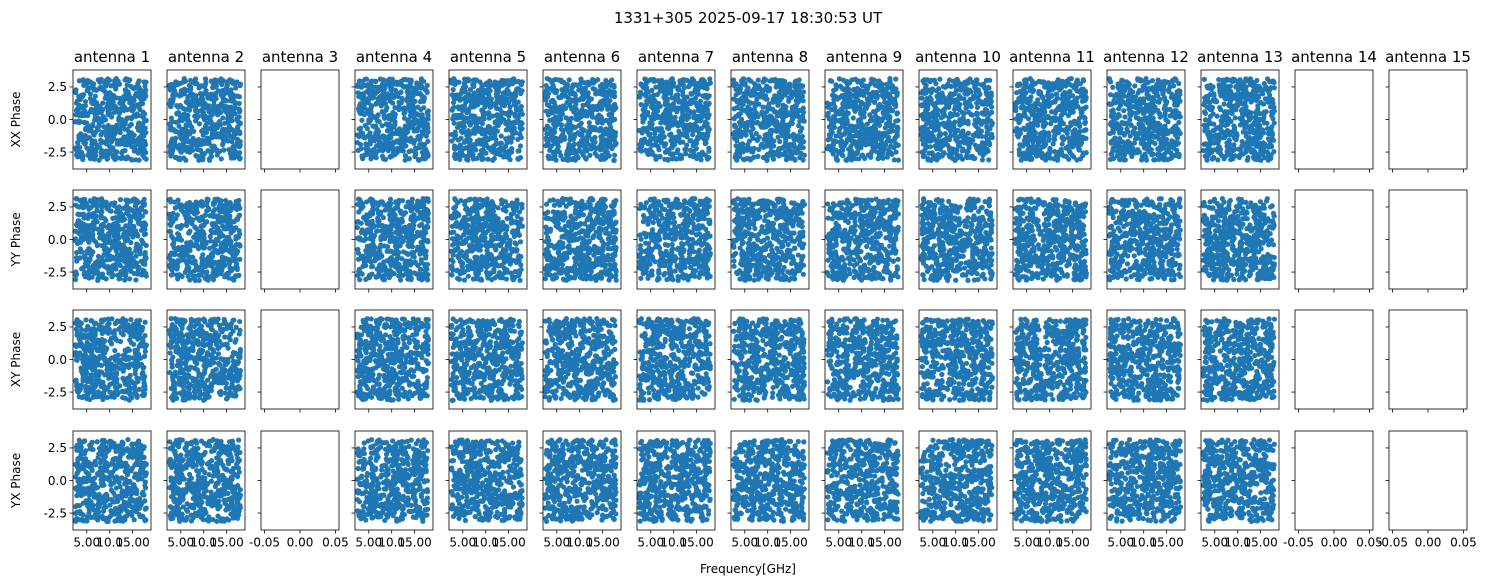 This screenshot has height=586, width=1489. Describe the element at coordinates (676, 57) in the screenshot. I see `antenna-title-7: antenna 7` at that location.